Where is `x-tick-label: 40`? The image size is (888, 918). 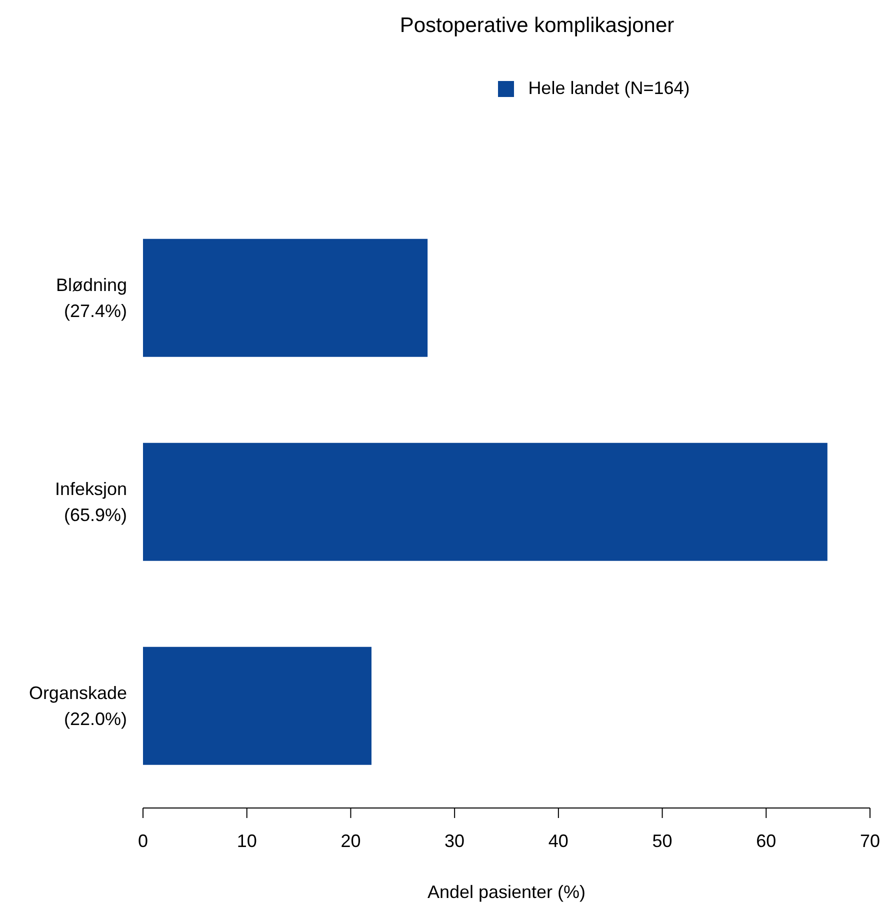
x-tick-label: 40 is located at coordinates (558, 840).